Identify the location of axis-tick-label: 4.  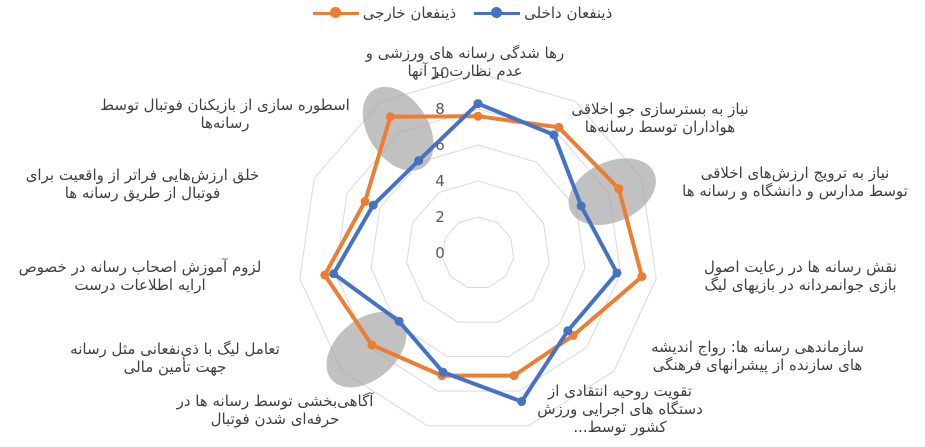
(440, 181).